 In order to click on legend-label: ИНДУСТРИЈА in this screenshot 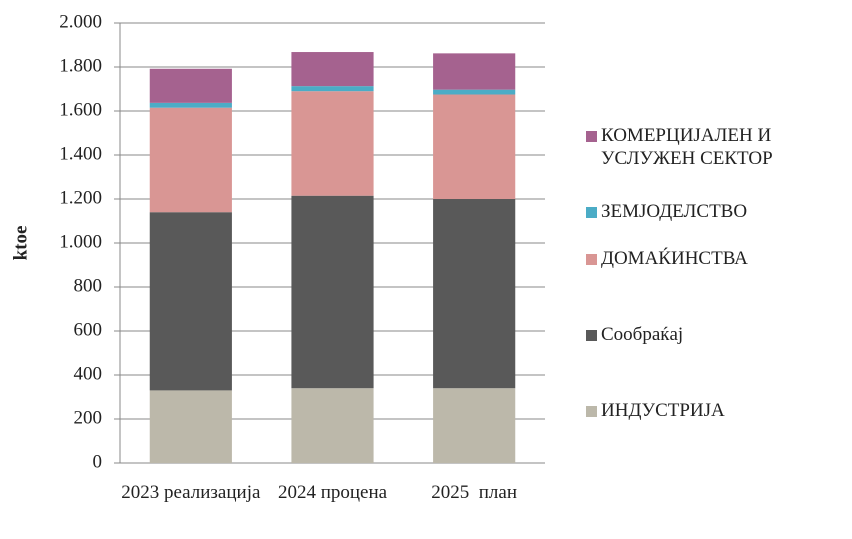, I will do `click(663, 410)`.